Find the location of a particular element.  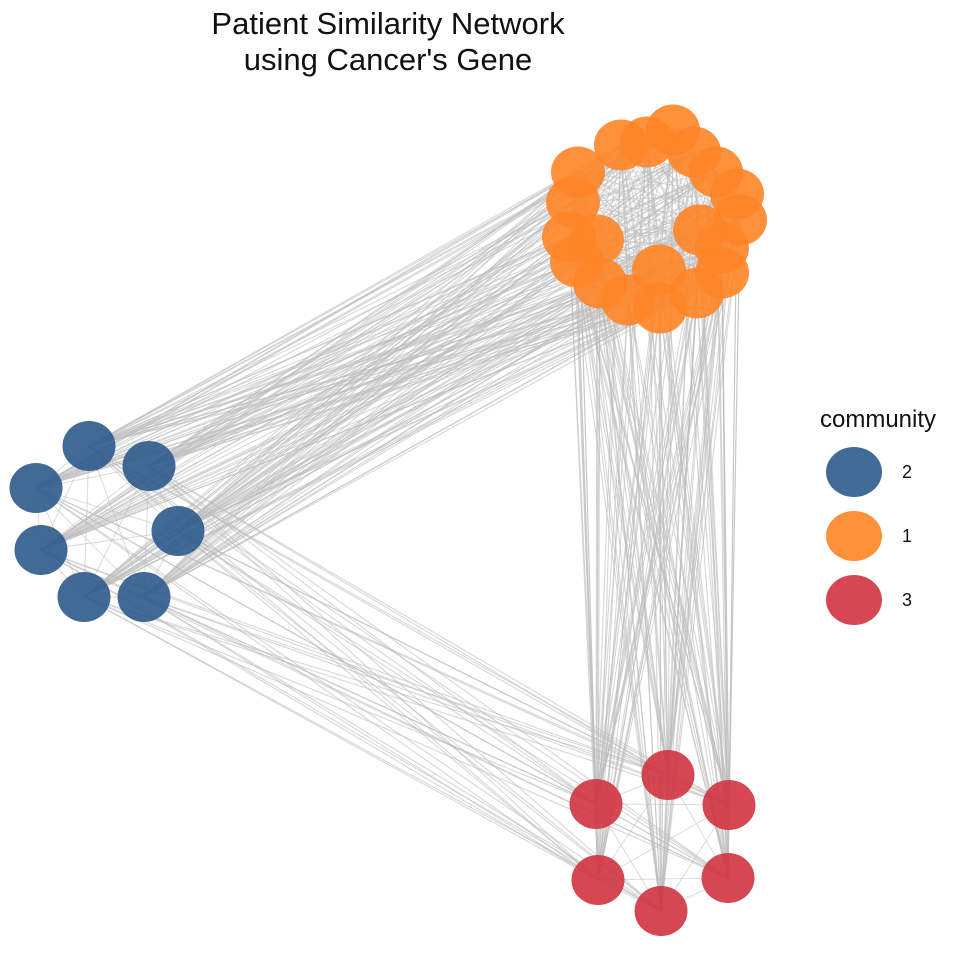

legend: community 2 1 3 is located at coordinates (898, 516).